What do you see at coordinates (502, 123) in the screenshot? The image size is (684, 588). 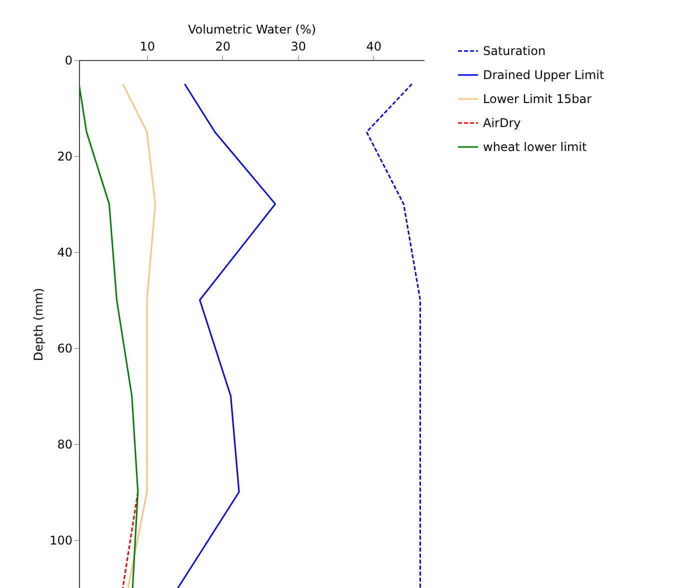 I see `legend-label: AirDry` at bounding box center [502, 123].